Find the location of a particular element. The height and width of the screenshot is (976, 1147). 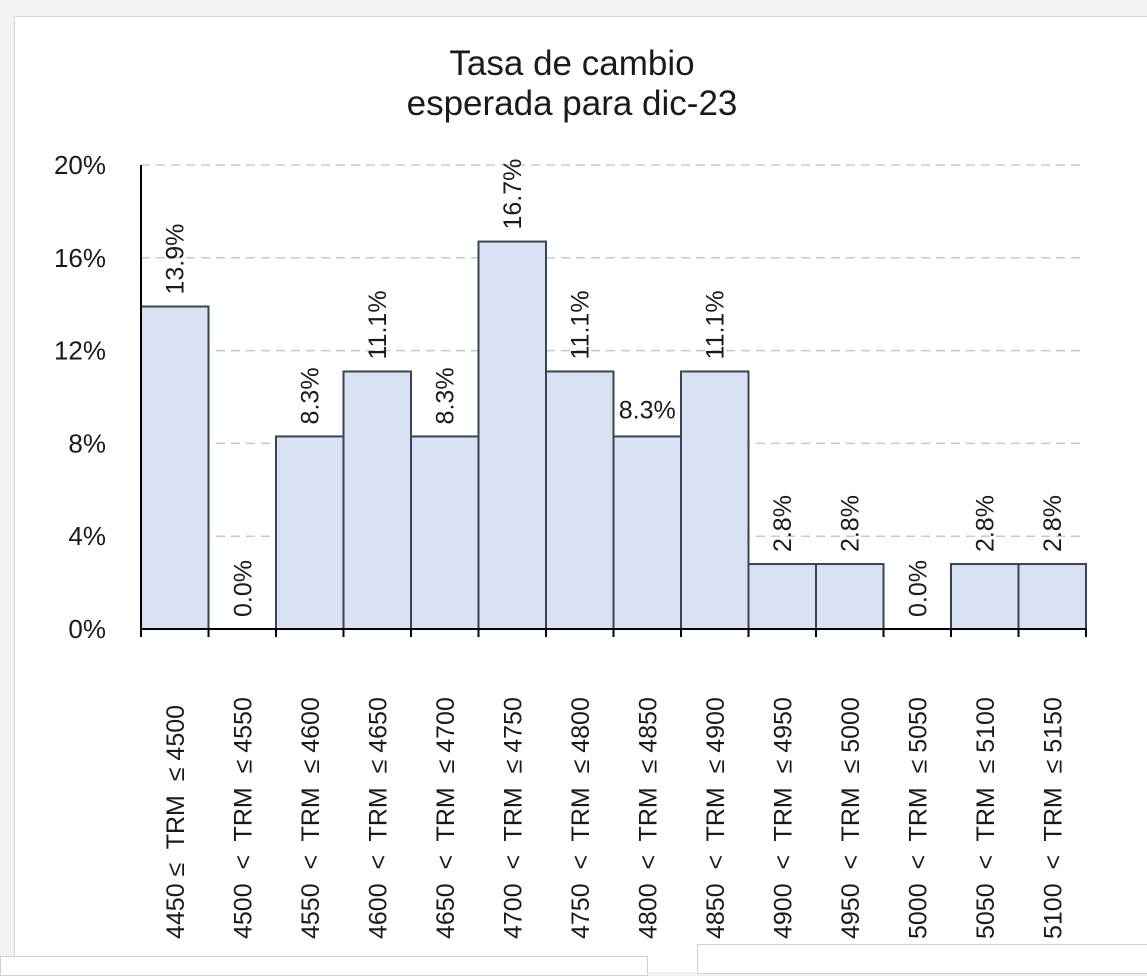

y-tick-label-16: 16% is located at coordinates (80, 258).